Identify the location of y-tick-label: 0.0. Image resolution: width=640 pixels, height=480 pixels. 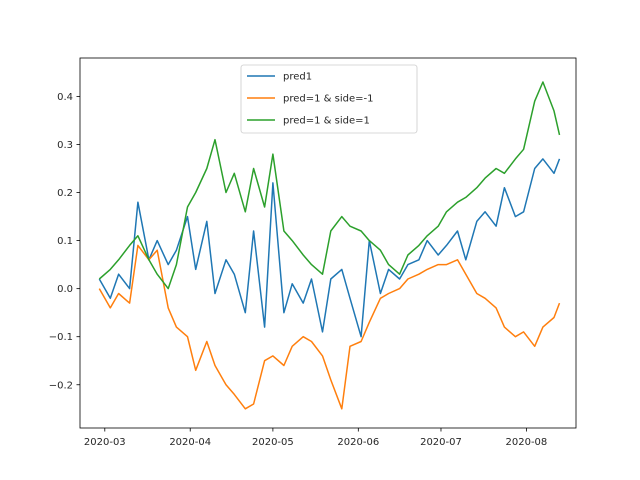
(65, 289).